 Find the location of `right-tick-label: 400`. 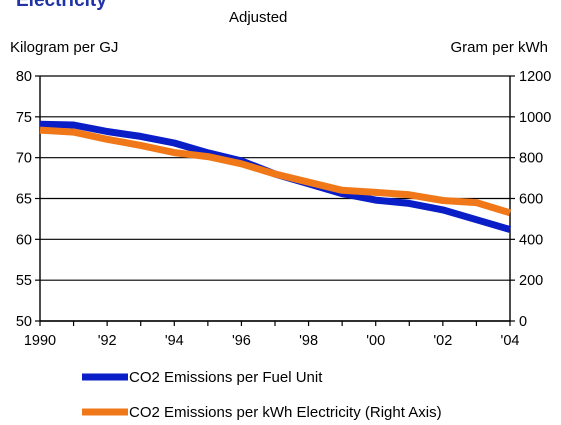

right-tick-label: 400 is located at coordinates (531, 240).